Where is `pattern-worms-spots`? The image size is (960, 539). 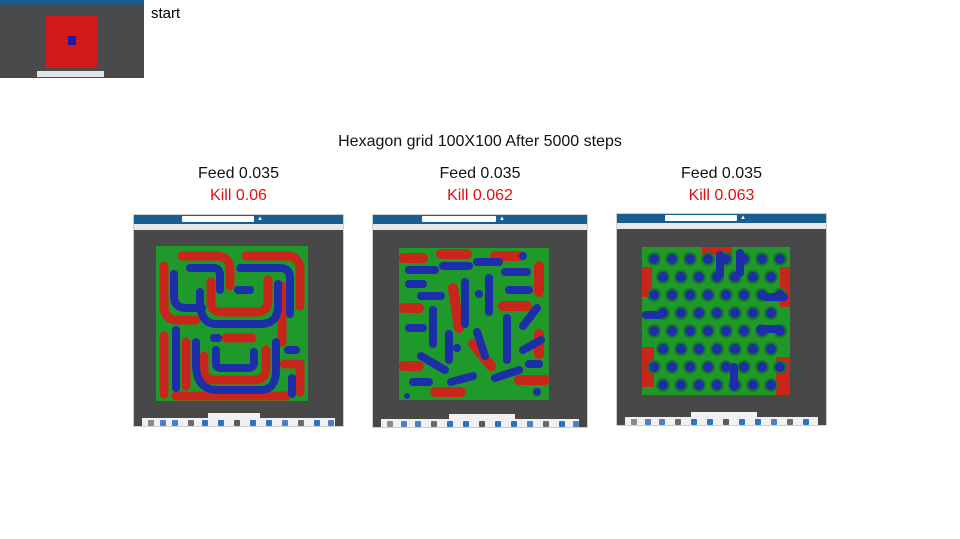 pattern-worms-spots is located at coordinates (474, 324).